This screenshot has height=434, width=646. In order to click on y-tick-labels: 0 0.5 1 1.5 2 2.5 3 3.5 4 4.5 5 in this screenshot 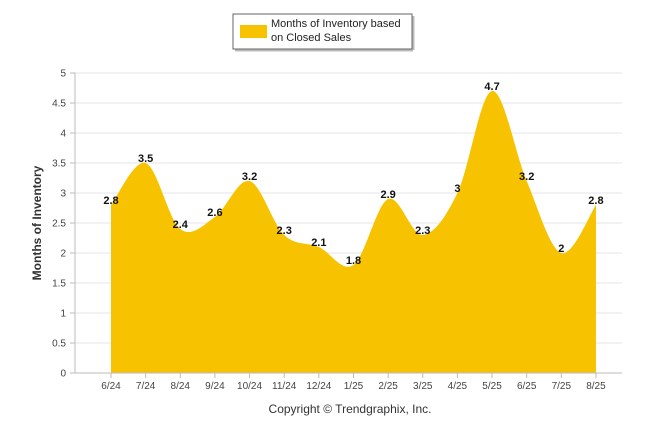, I will do `click(59, 224)`.